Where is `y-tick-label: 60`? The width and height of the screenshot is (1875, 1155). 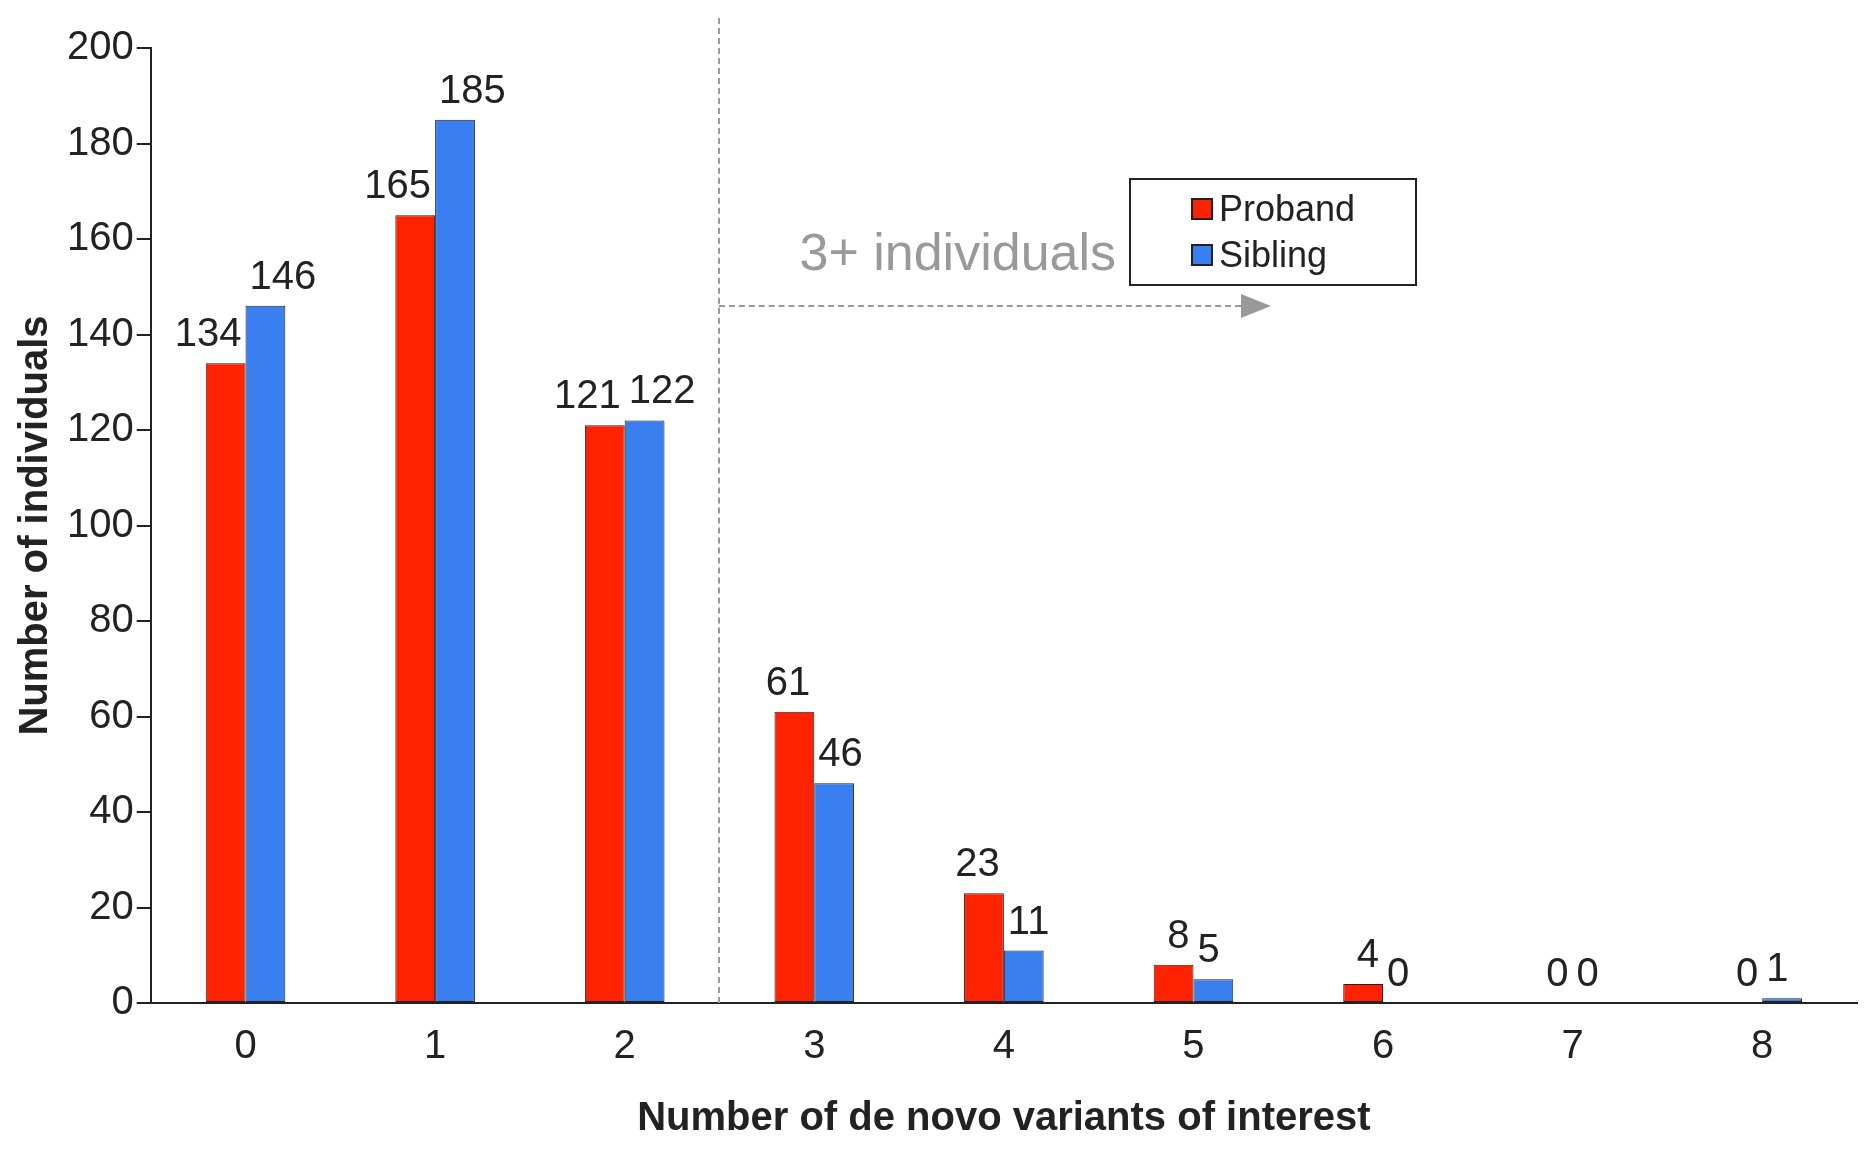 y-tick-label: 60 is located at coordinates (111, 713).